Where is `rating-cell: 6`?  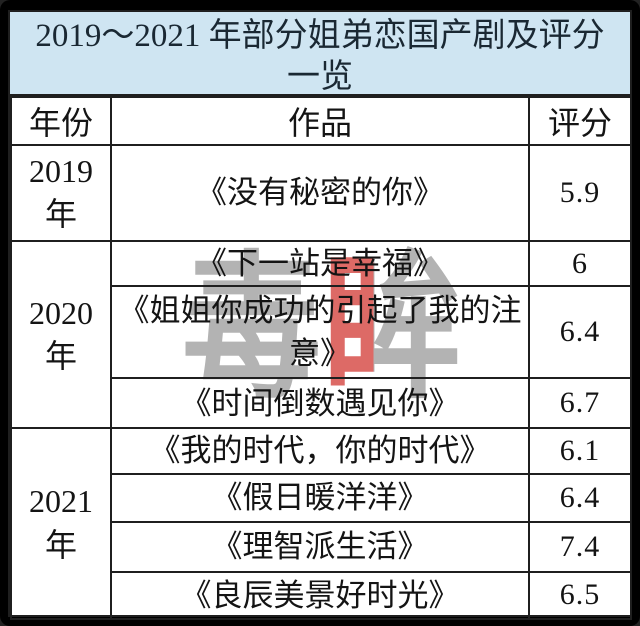 rating-cell: 6 is located at coordinates (580, 263).